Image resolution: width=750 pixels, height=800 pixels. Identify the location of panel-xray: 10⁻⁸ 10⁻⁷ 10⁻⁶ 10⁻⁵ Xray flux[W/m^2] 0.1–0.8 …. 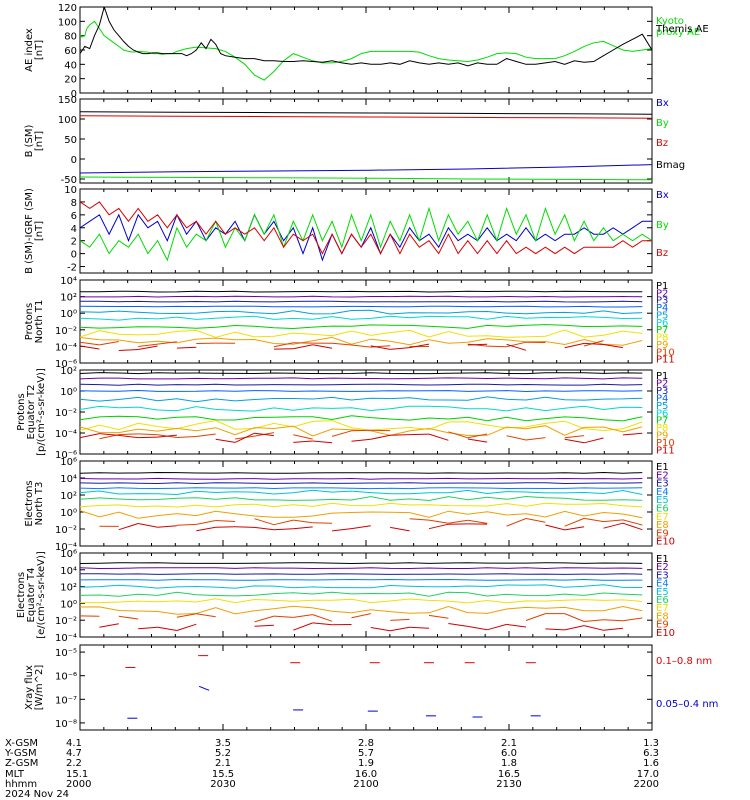
(371, 687).